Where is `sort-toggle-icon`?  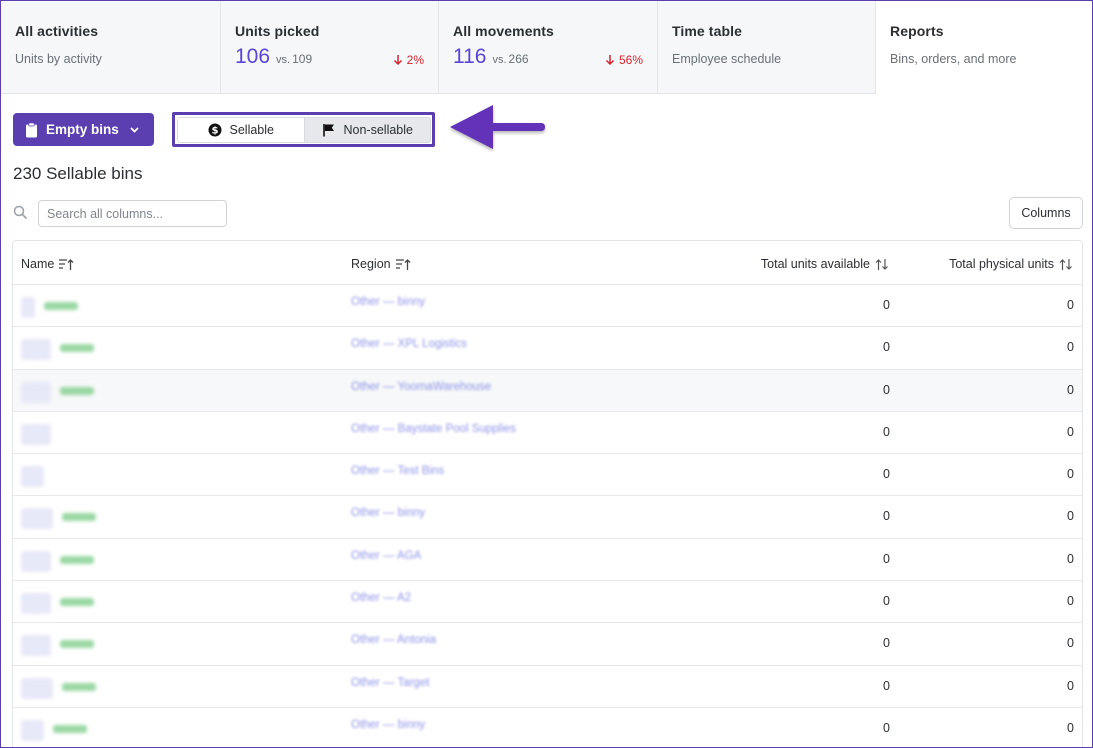
sort-toggle-icon is located at coordinates (1065, 264).